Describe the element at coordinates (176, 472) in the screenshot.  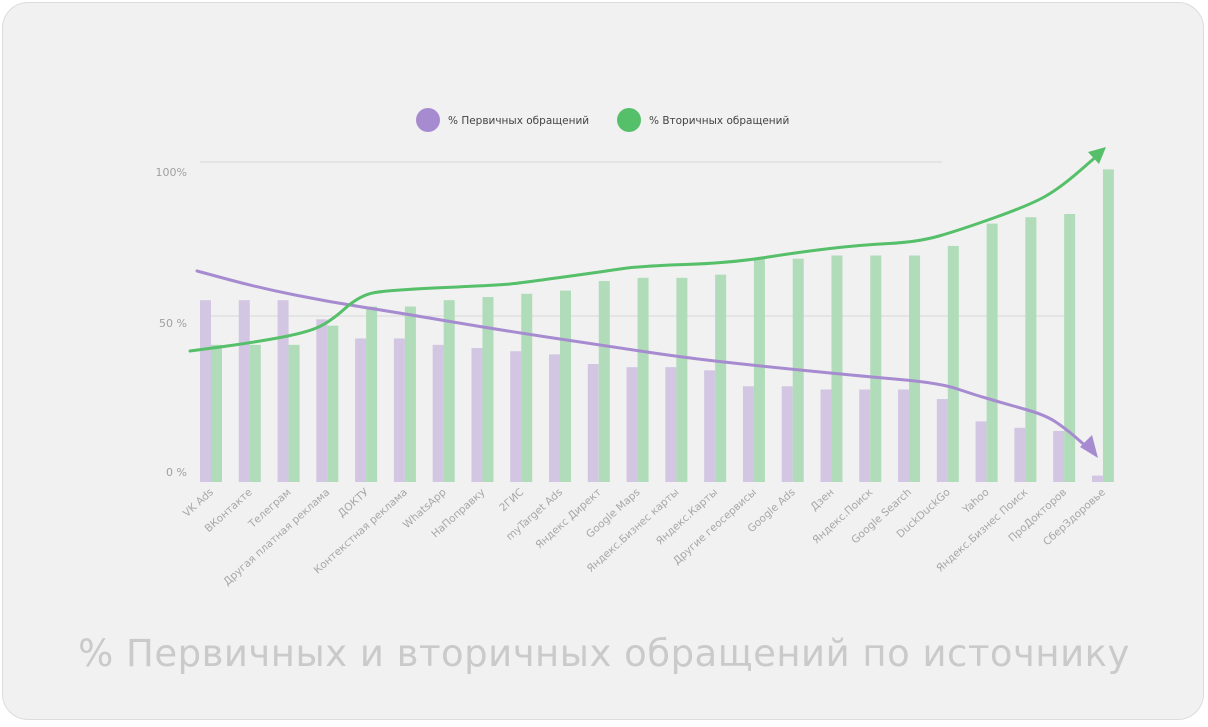
I see `y-tick-label: 0 %` at that location.